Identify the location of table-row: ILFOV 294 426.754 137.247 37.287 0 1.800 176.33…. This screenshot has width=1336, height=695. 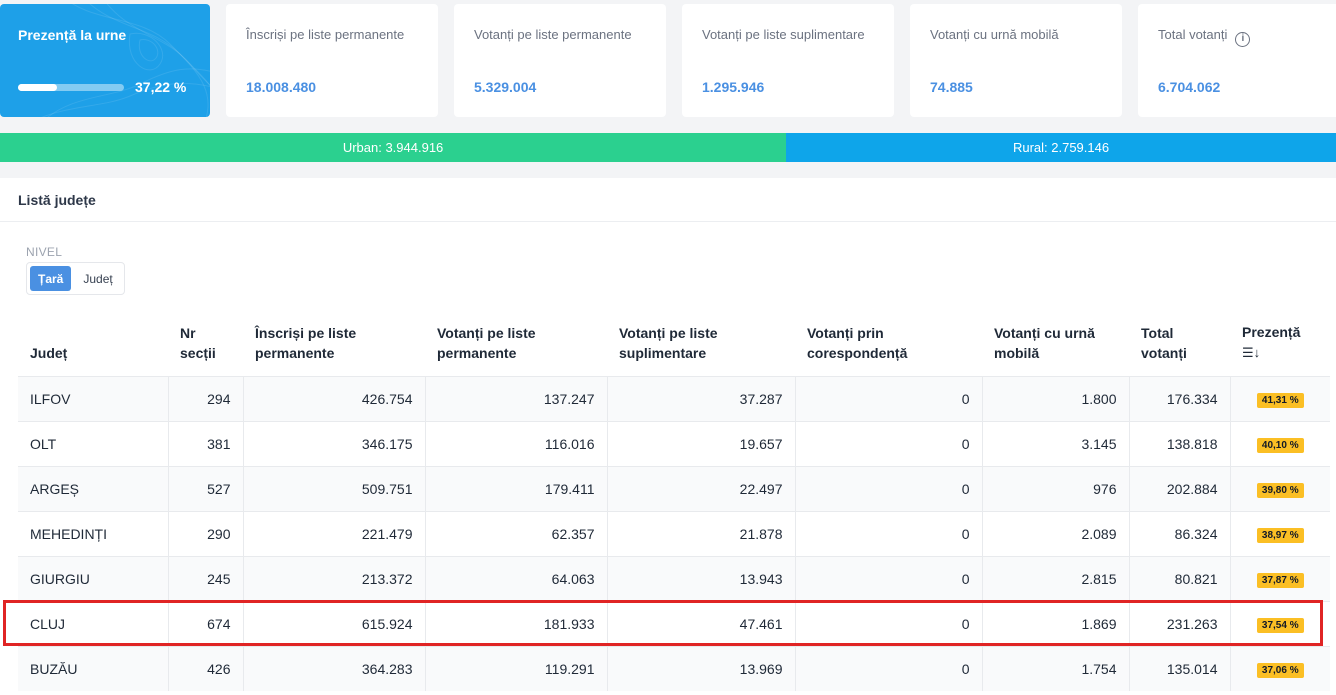
(674, 398).